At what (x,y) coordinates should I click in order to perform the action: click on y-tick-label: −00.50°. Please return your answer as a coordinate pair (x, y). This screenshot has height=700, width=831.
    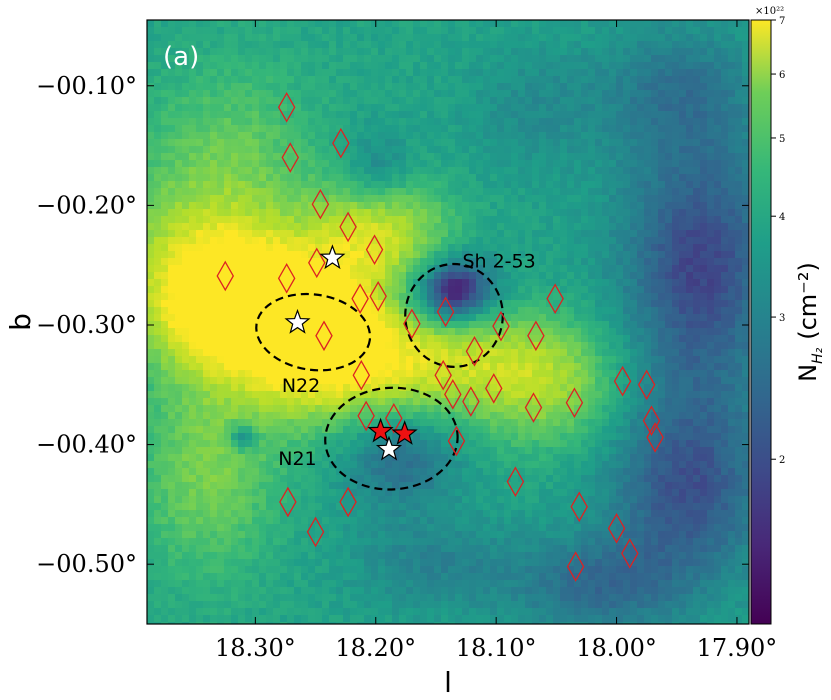
    Looking at the image, I should click on (86, 564).